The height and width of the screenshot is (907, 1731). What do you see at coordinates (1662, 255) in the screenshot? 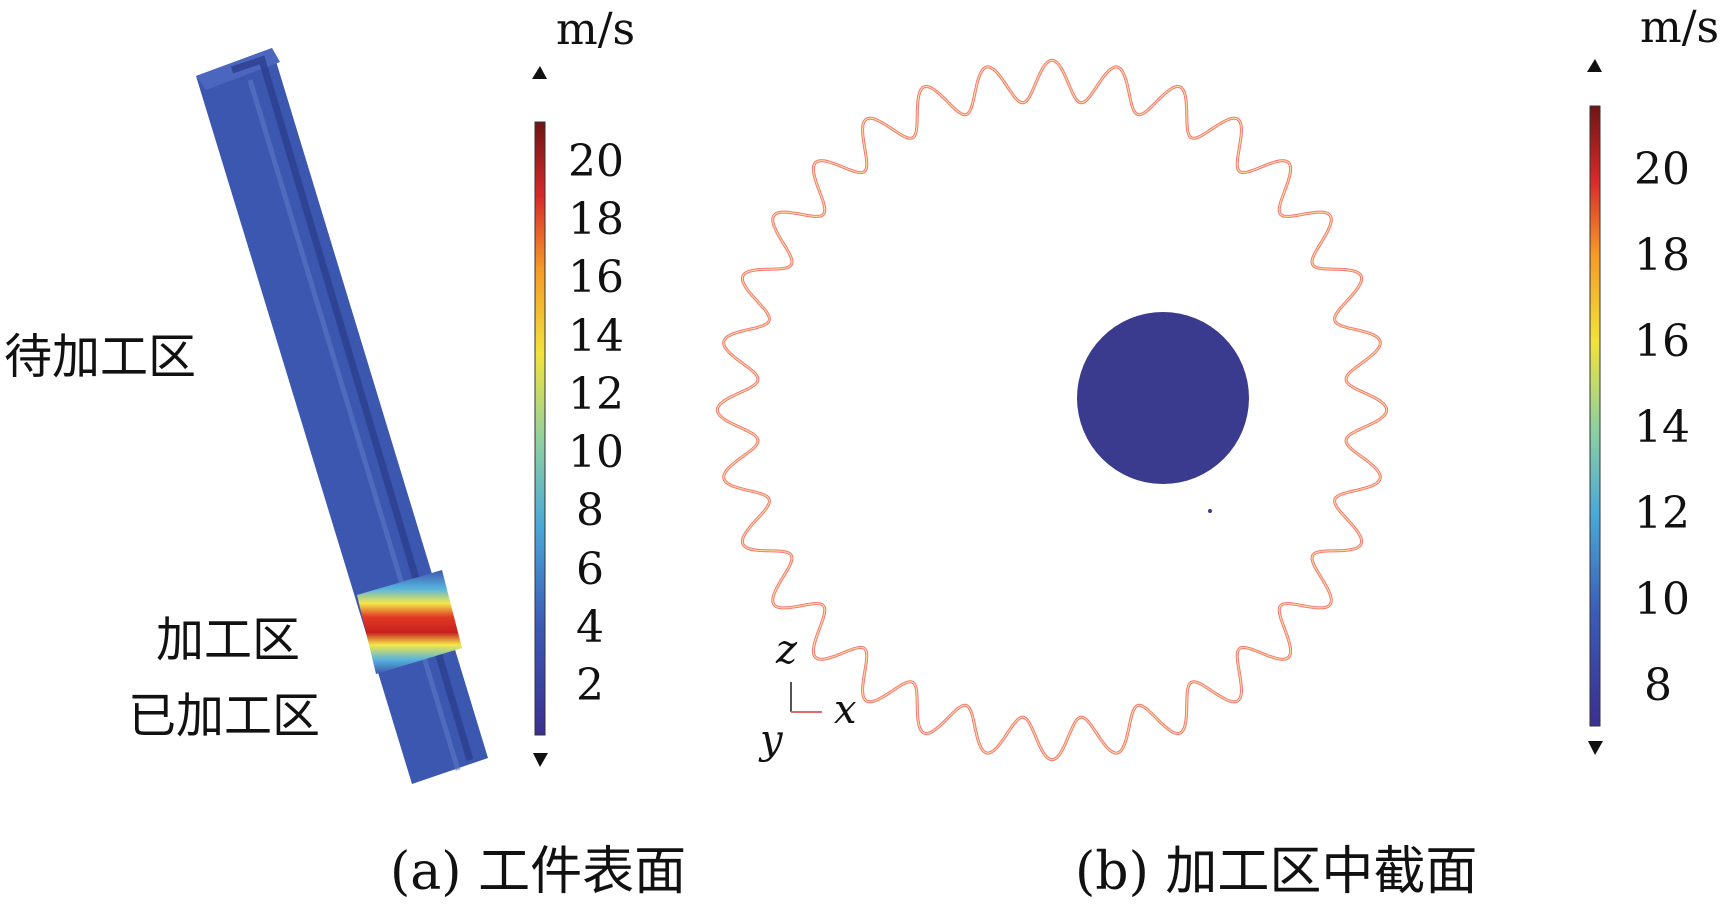
I see `colorbar-b-tick: 18` at bounding box center [1662, 255].